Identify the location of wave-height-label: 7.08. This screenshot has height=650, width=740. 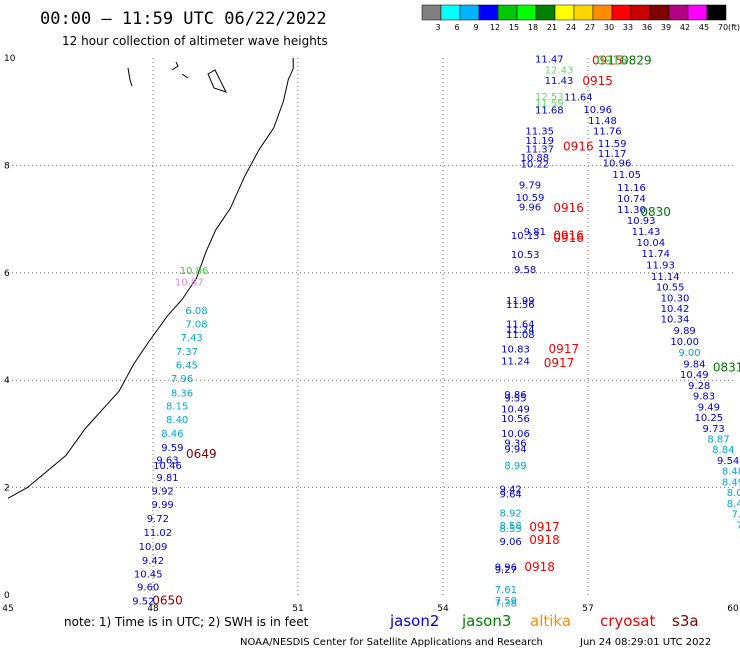
(196, 325).